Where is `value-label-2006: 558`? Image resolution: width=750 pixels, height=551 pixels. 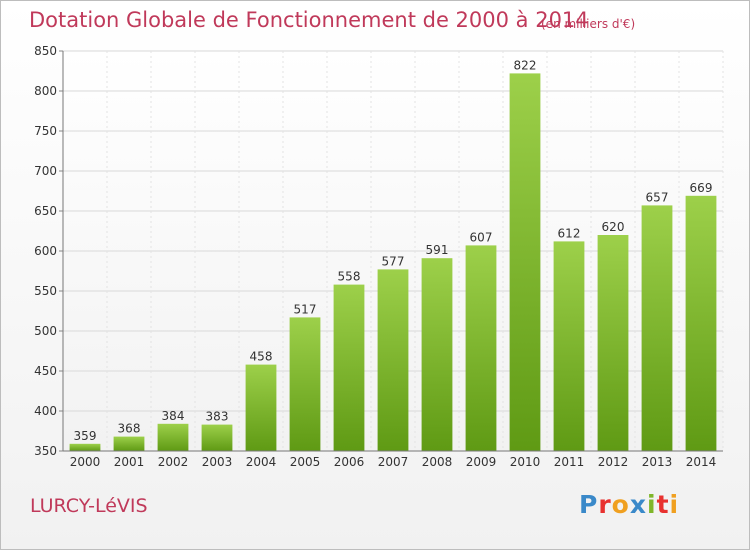
value-label-2006: 558 is located at coordinates (349, 277).